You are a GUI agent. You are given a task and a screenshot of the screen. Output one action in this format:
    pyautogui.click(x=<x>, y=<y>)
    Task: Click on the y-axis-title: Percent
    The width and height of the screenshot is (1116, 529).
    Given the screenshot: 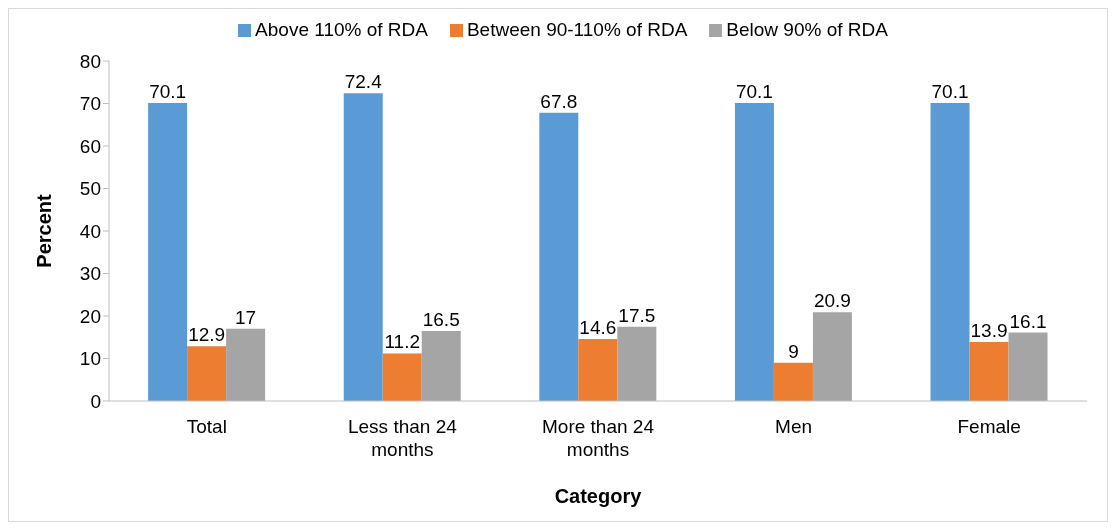 What is the action you would take?
    pyautogui.click(x=44, y=230)
    